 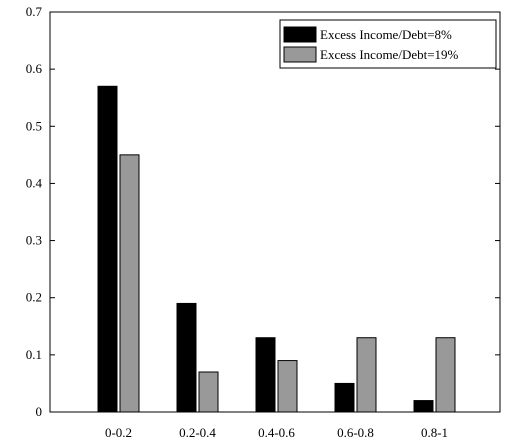 What do you see at coordinates (34, 68) in the screenshot?
I see `y-tick-label: 0.6` at bounding box center [34, 68].